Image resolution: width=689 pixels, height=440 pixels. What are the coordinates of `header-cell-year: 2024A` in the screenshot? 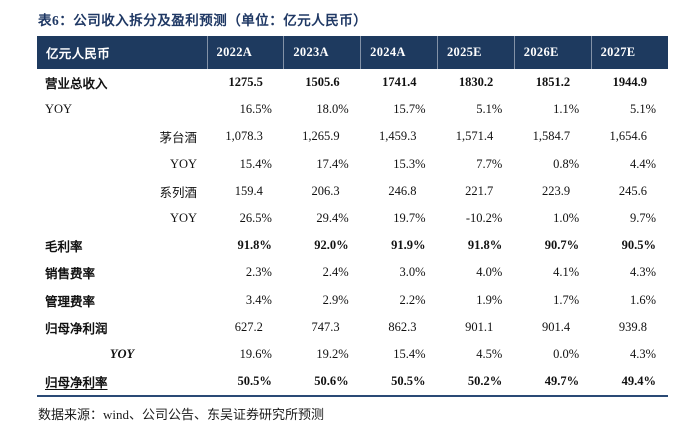 It's located at (399, 52).